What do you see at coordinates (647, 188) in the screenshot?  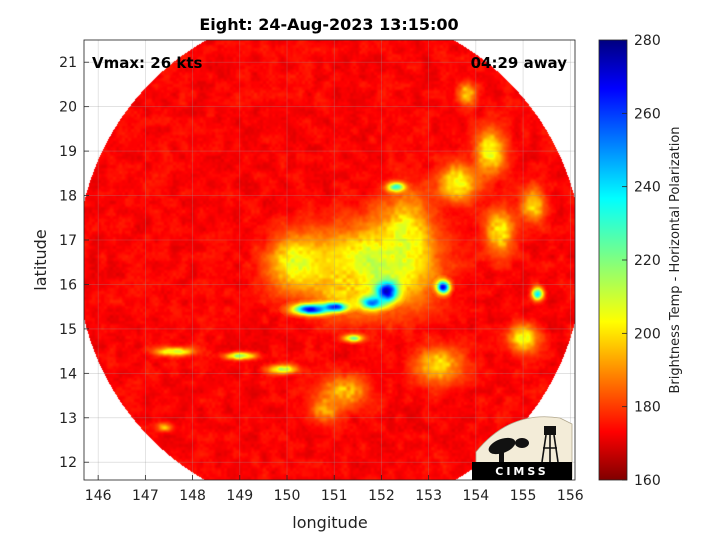 I see `colorbar-tick-label: 240` at bounding box center [647, 188].